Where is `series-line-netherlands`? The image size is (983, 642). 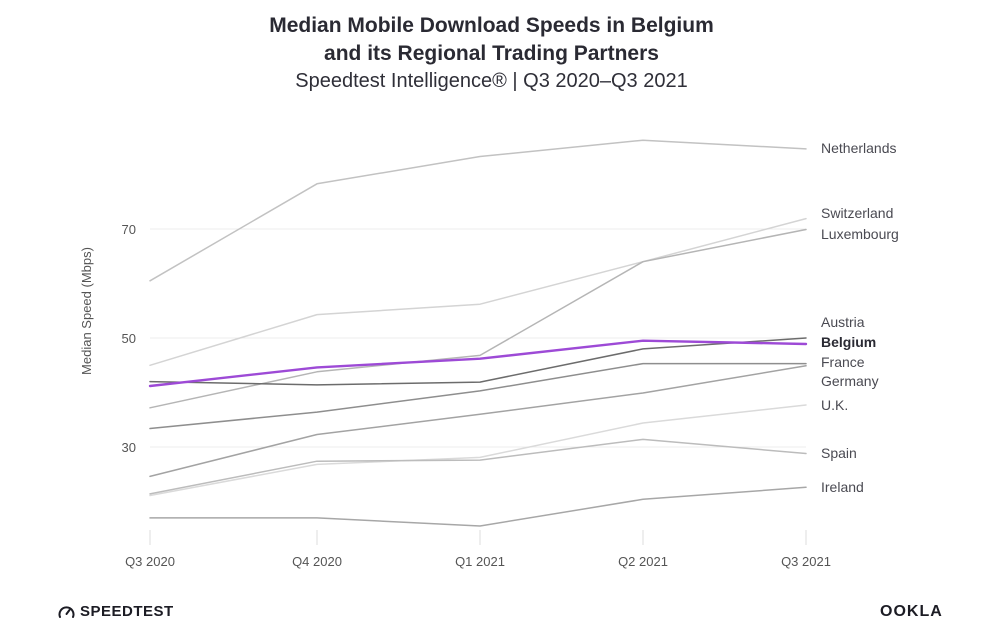 series-line-netherlands is located at coordinates (478, 210).